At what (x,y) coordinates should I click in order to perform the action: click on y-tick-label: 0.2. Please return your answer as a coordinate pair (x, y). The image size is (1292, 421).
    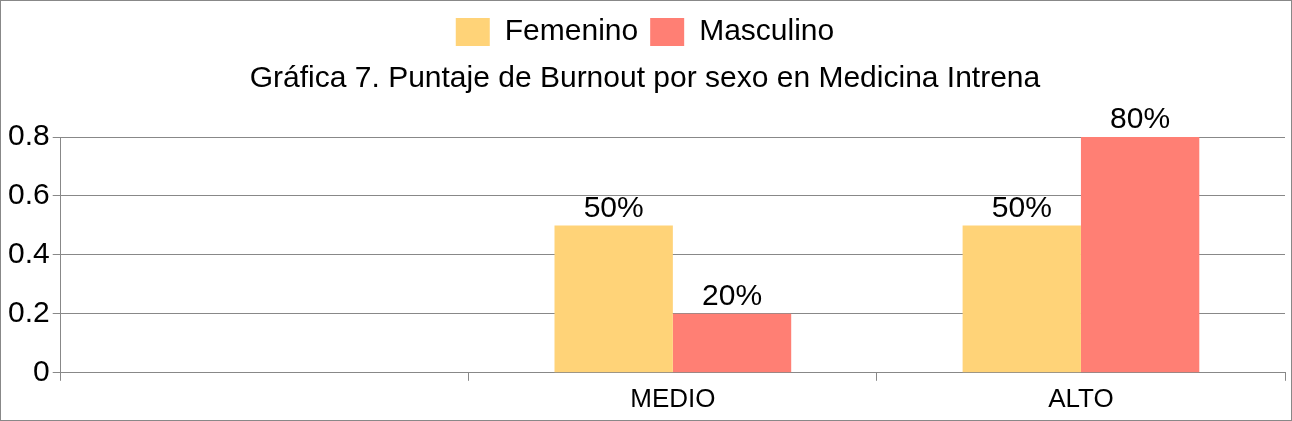
    Looking at the image, I should click on (28, 312).